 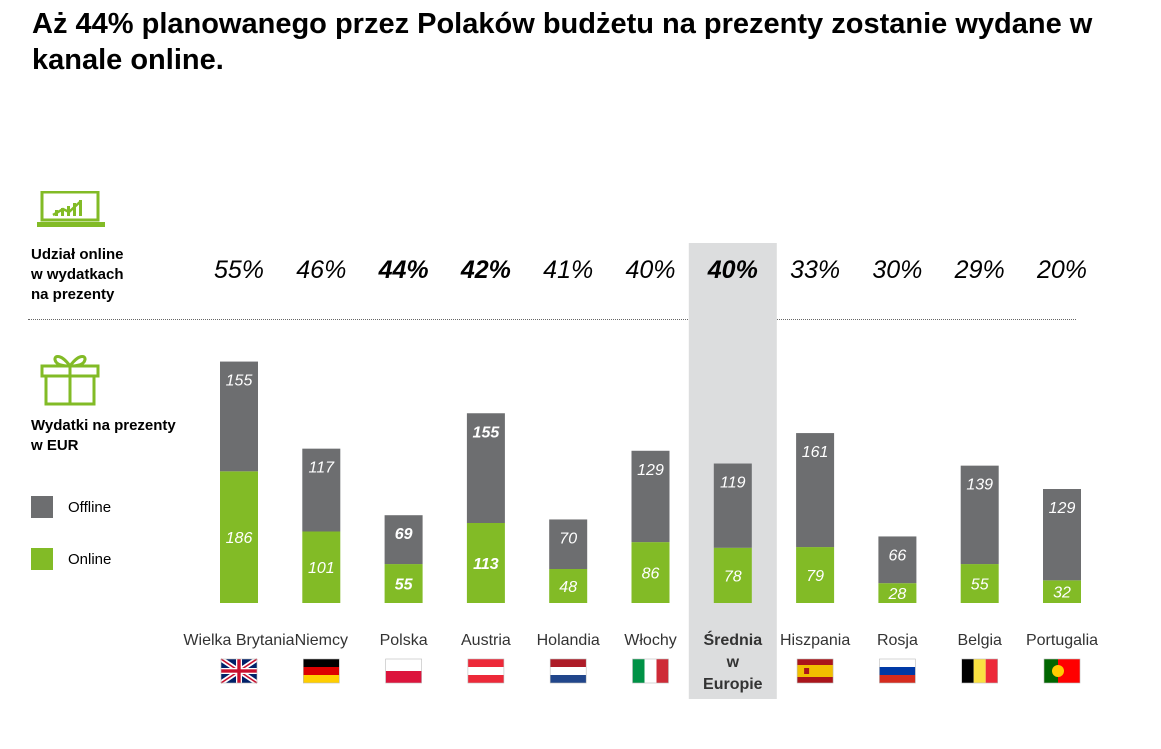 What do you see at coordinates (980, 671) in the screenshot?
I see `belgium-flag-icon` at bounding box center [980, 671].